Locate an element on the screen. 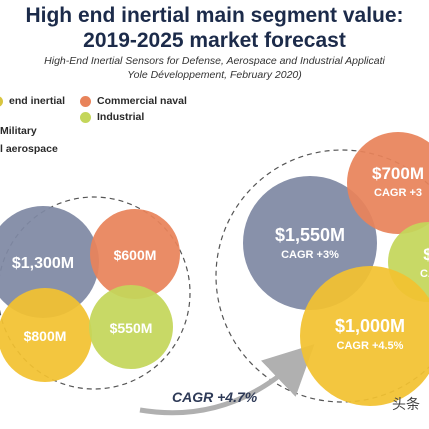  bubble-2025-commercial-aerospace: $1,000M CAGR +4.5% is located at coordinates (364, 336).